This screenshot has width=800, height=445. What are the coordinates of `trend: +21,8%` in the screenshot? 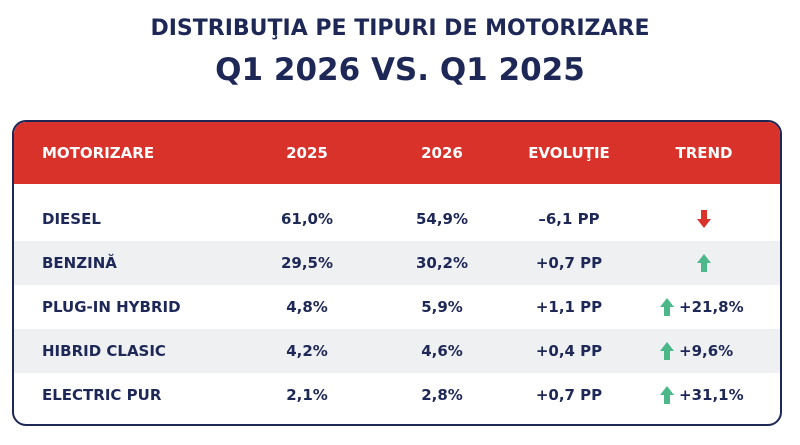 It's located at (711, 307).